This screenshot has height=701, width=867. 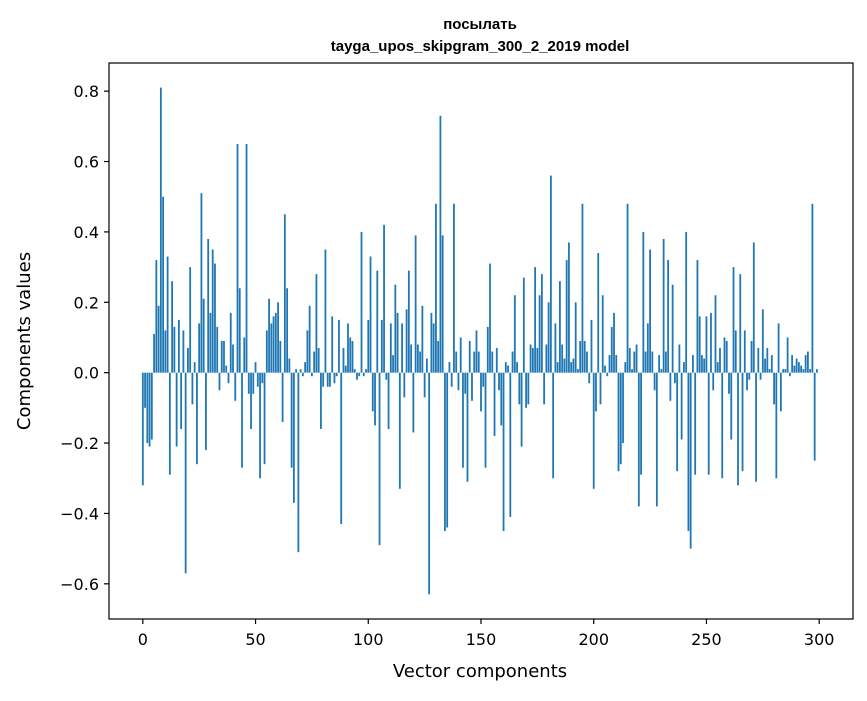 I want to click on x-tick-label: 50, so click(x=255, y=639).